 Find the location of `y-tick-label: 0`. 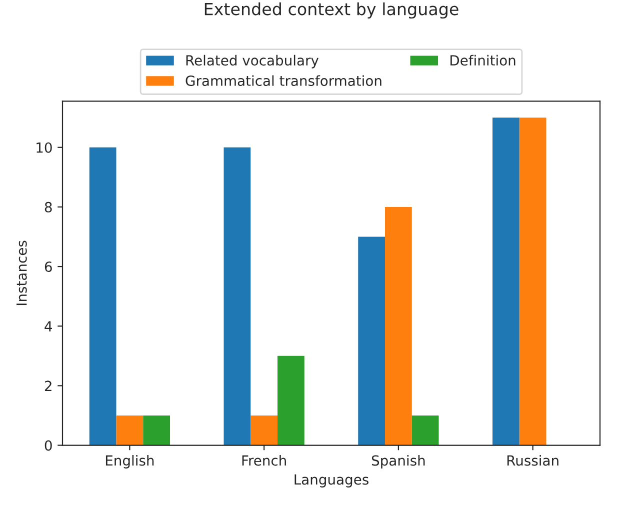

y-tick-label: 0 is located at coordinates (48, 445).